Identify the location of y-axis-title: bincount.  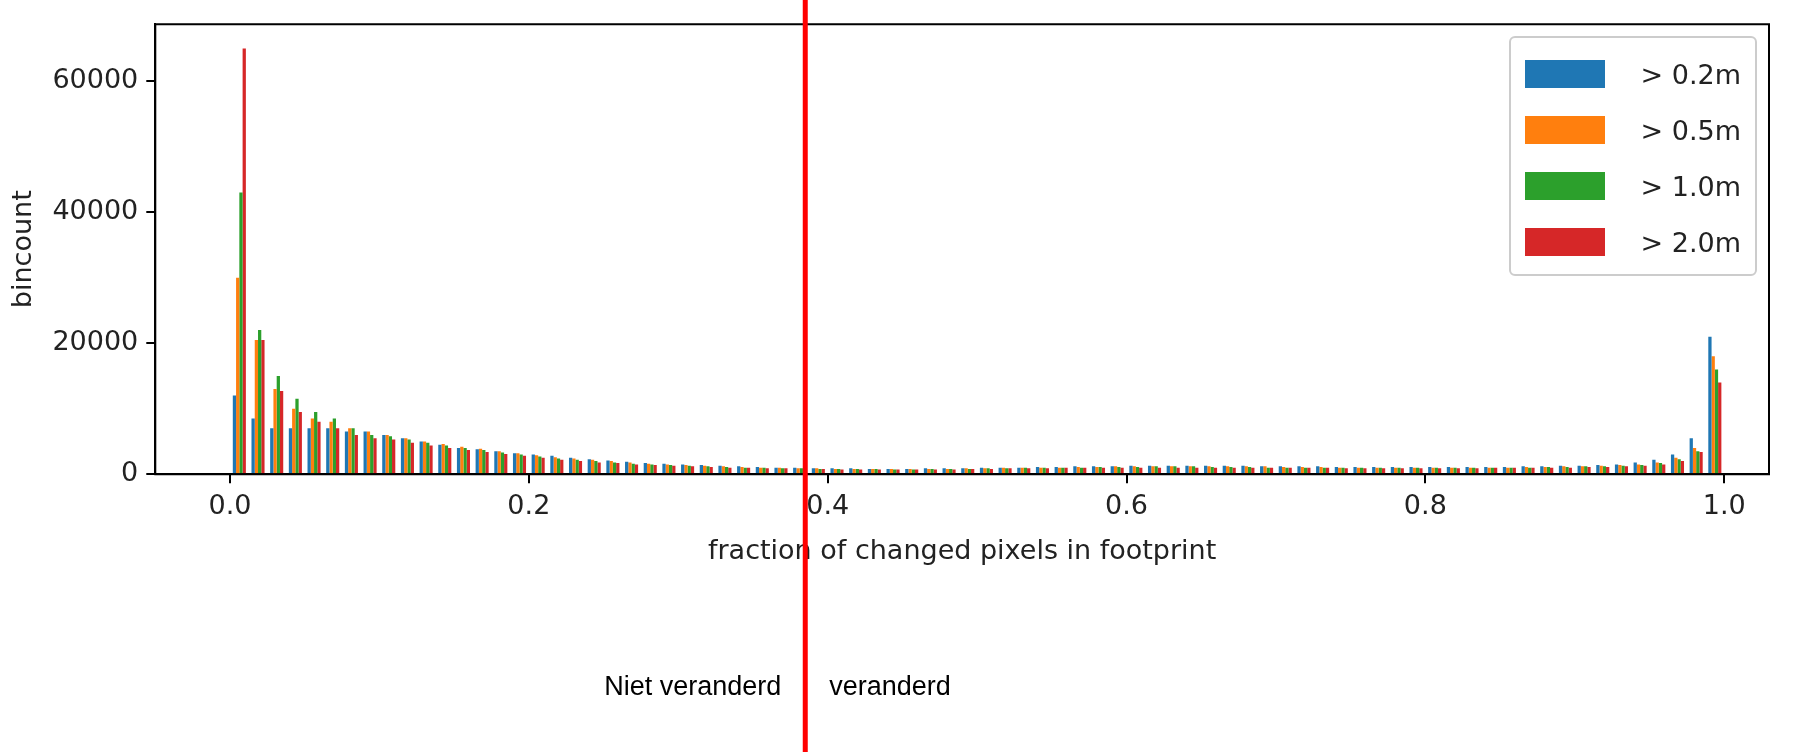
(22, 249).